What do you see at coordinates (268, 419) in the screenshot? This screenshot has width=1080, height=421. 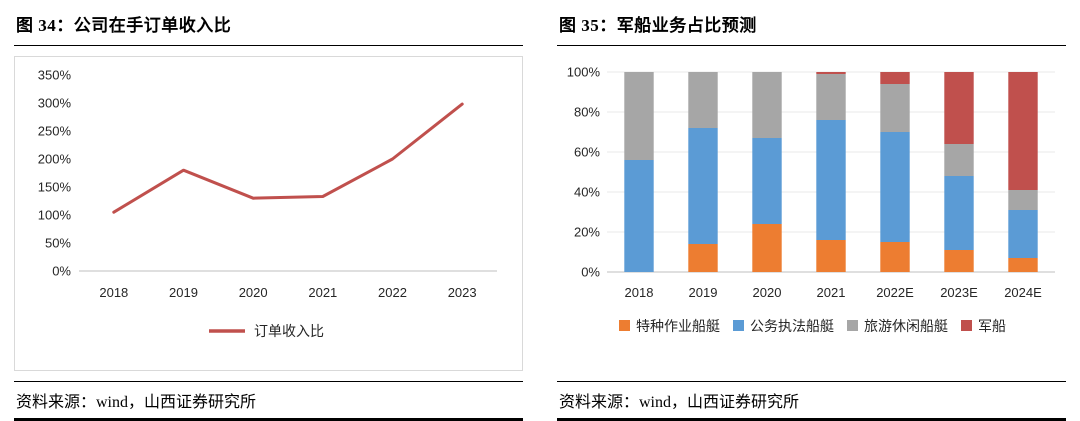 I see `figure-34-bottom-rule` at bounding box center [268, 419].